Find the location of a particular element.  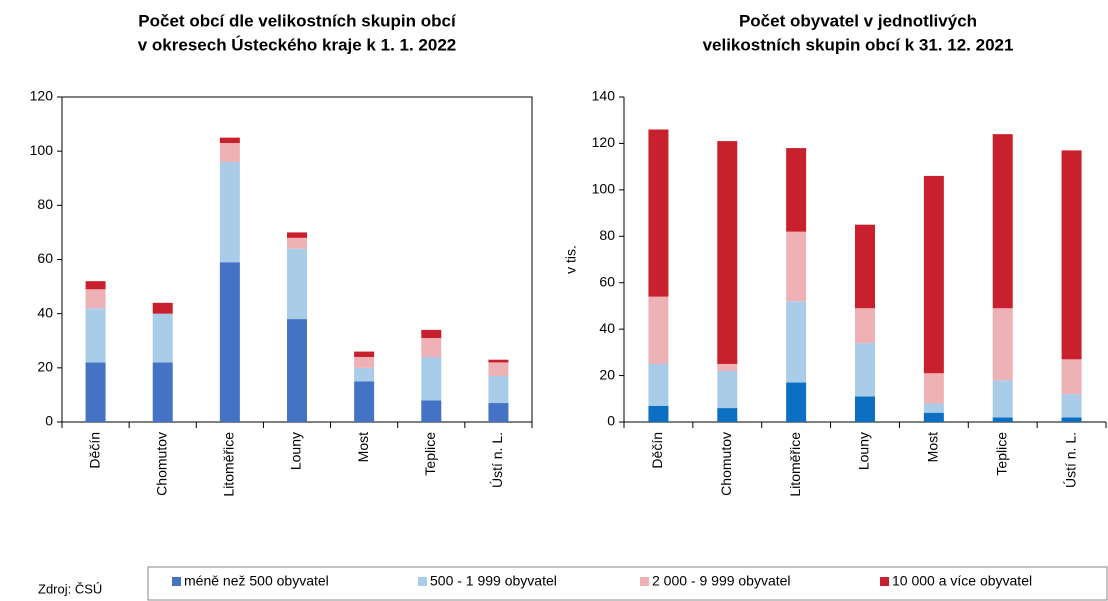

chart-title: Počet obyvatel v jednotlivých is located at coordinates (858, 20).